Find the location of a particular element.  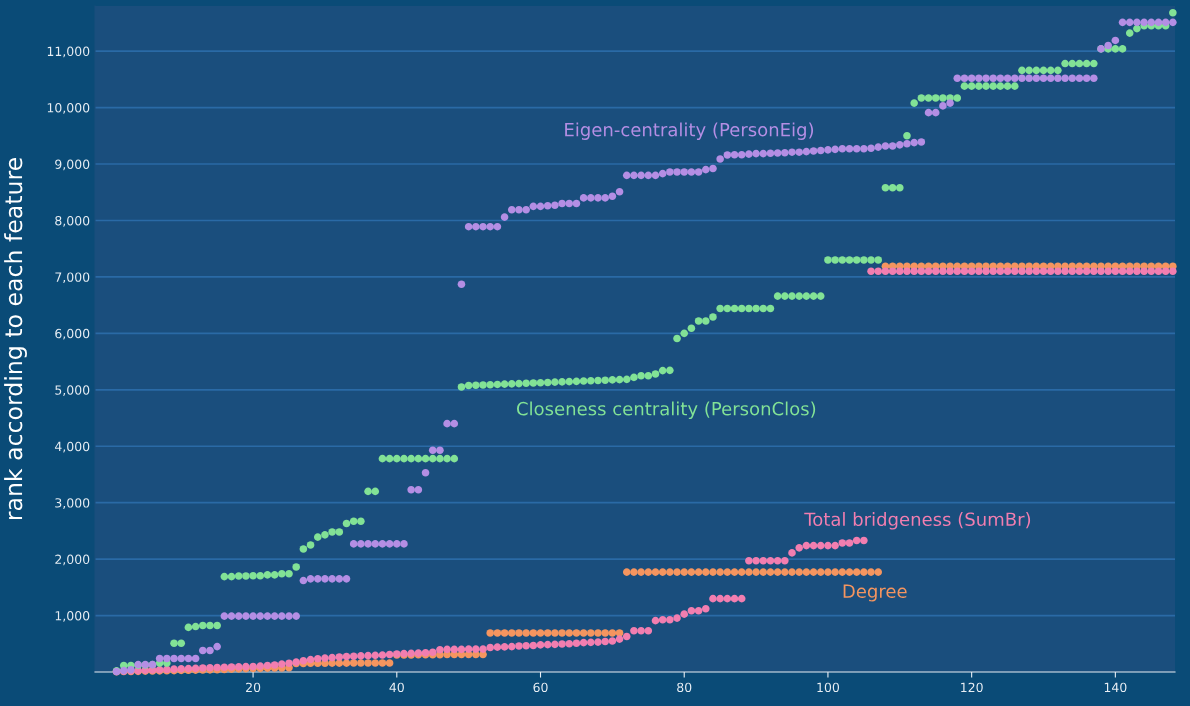

series-label: Degree is located at coordinates (875, 593).